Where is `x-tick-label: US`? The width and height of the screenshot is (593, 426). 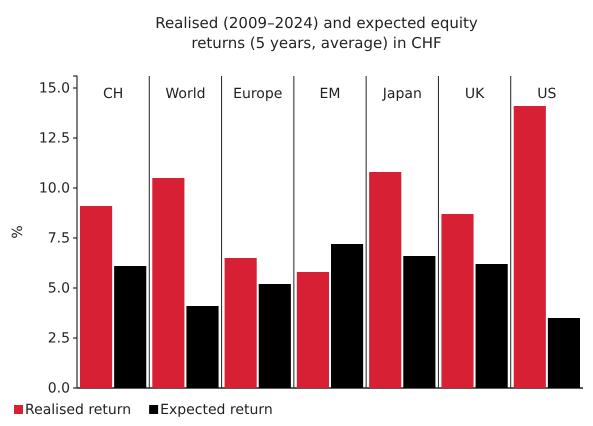 x-tick-label: US is located at coordinates (547, 94).